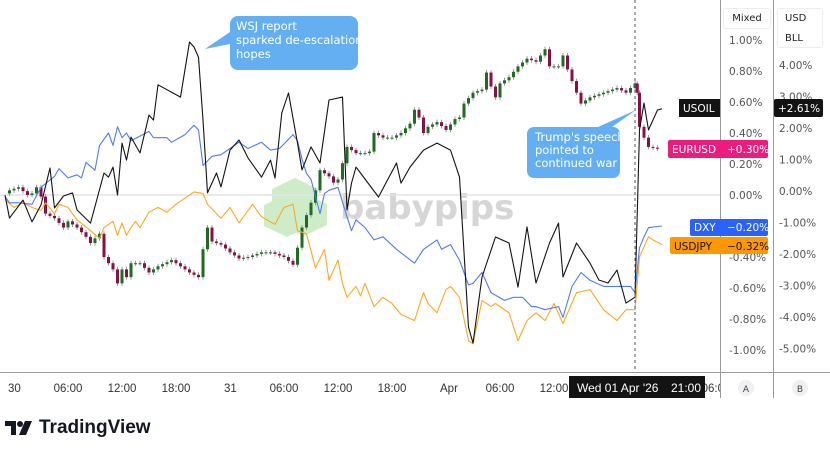 The height and width of the screenshot is (453, 830). I want to click on tradingview-logo: TradingView, so click(78, 428).